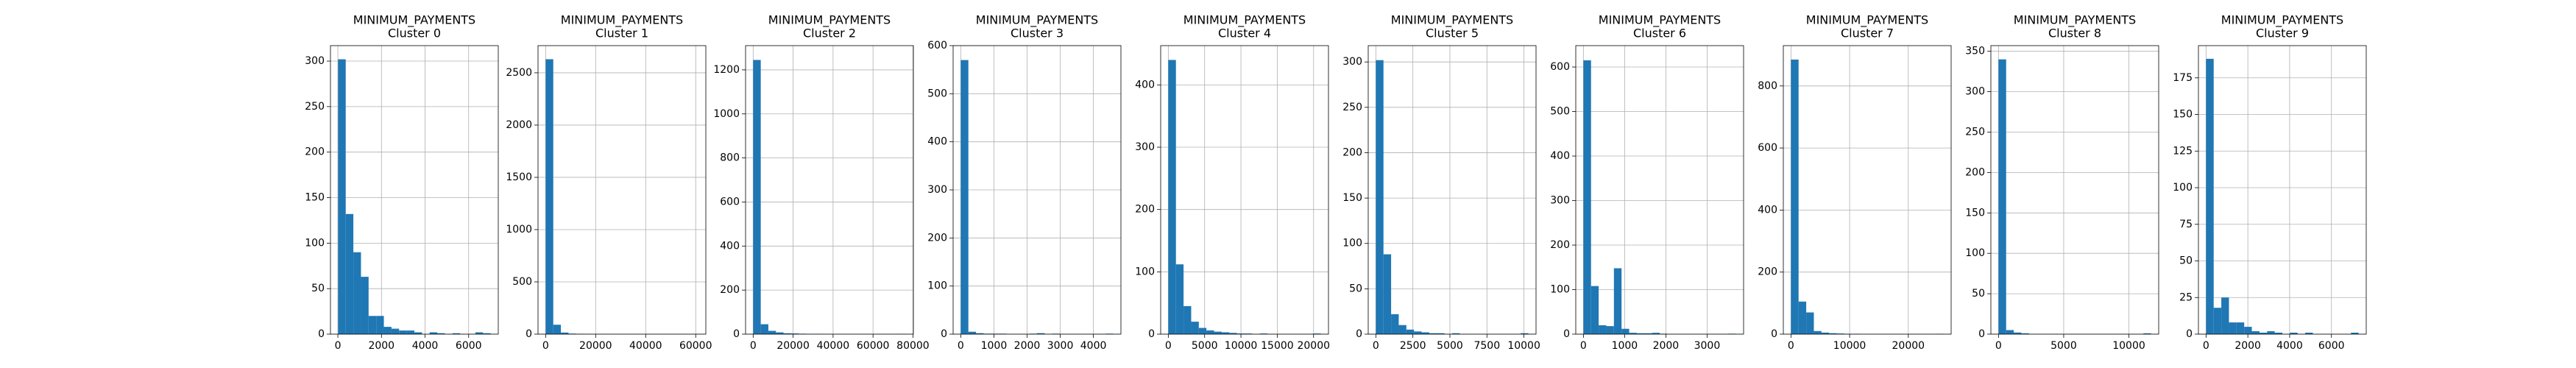 This screenshot has height=368, width=2576. What do you see at coordinates (833, 346) in the screenshot?
I see `x-tick-label: 40000` at bounding box center [833, 346].